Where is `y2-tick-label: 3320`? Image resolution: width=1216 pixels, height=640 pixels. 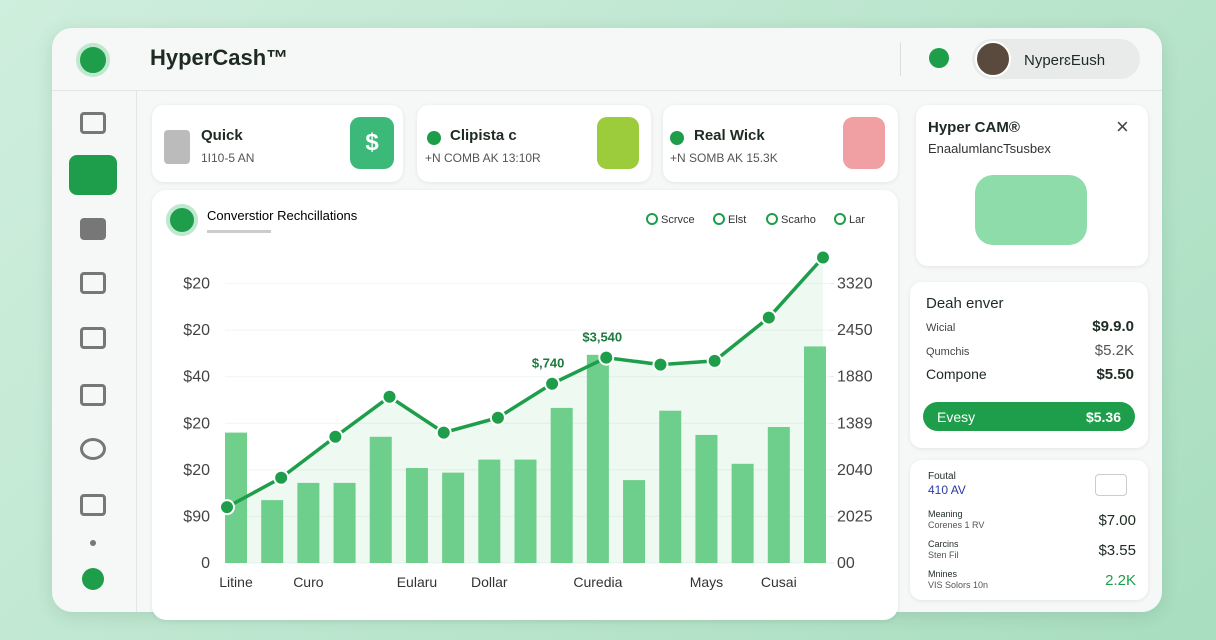 y2-tick-label: 3320 is located at coordinates (855, 284).